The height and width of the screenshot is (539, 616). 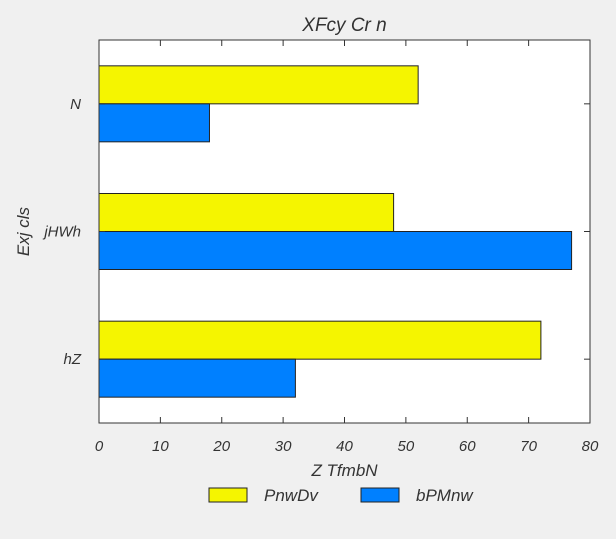 I want to click on bar-bPMnw-hZ, so click(x=197, y=378).